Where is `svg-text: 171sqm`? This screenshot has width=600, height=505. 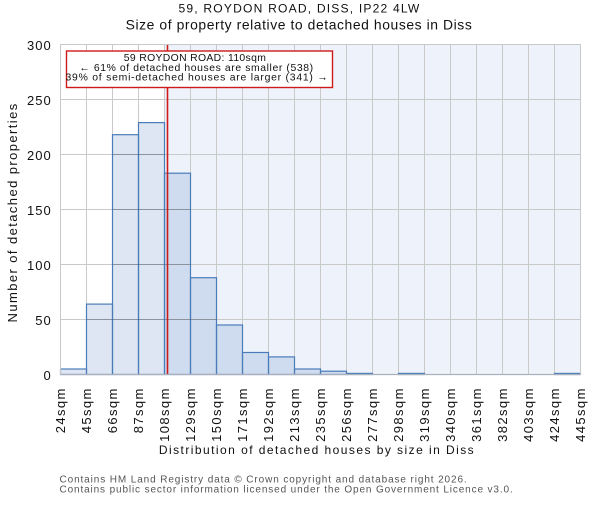
svg-text: 171sqm is located at coordinates (242, 414).